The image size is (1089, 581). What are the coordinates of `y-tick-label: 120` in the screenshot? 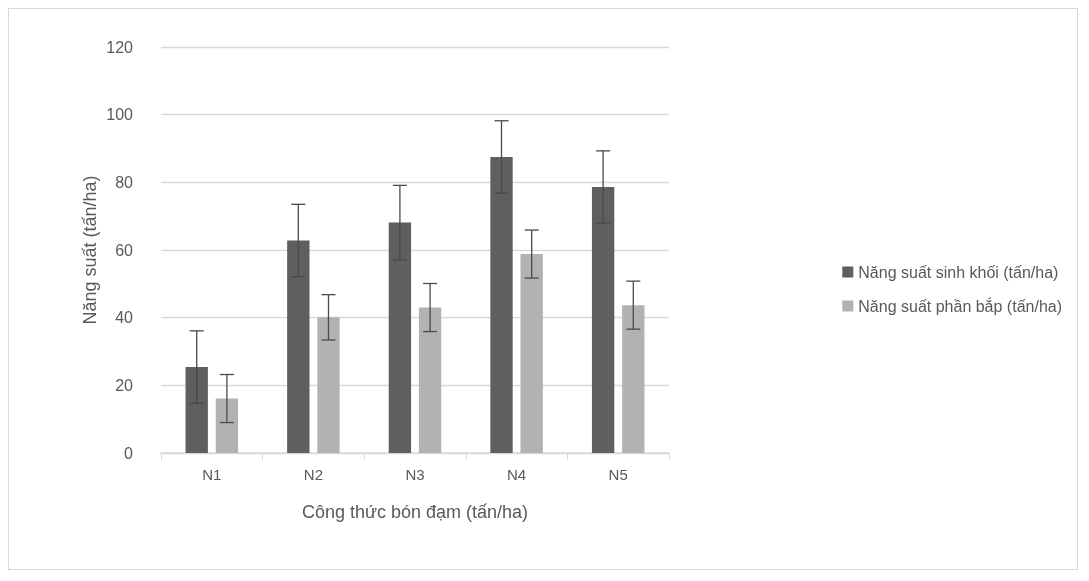 It's located at (120, 47).